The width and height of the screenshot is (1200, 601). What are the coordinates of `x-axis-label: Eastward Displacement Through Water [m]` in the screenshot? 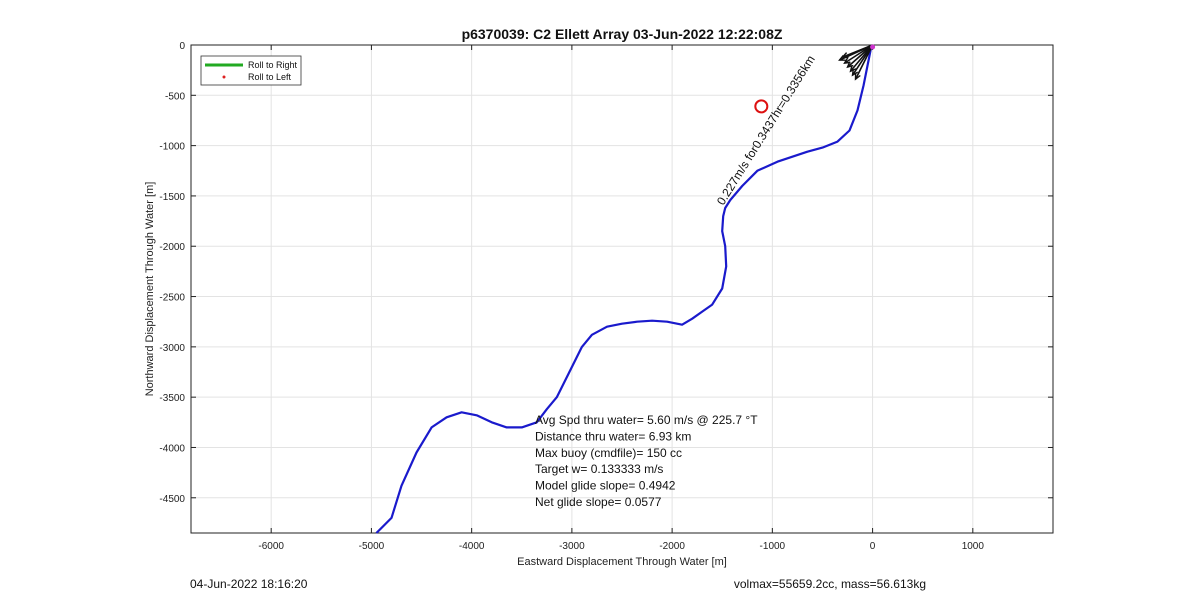 It's located at (622, 562).